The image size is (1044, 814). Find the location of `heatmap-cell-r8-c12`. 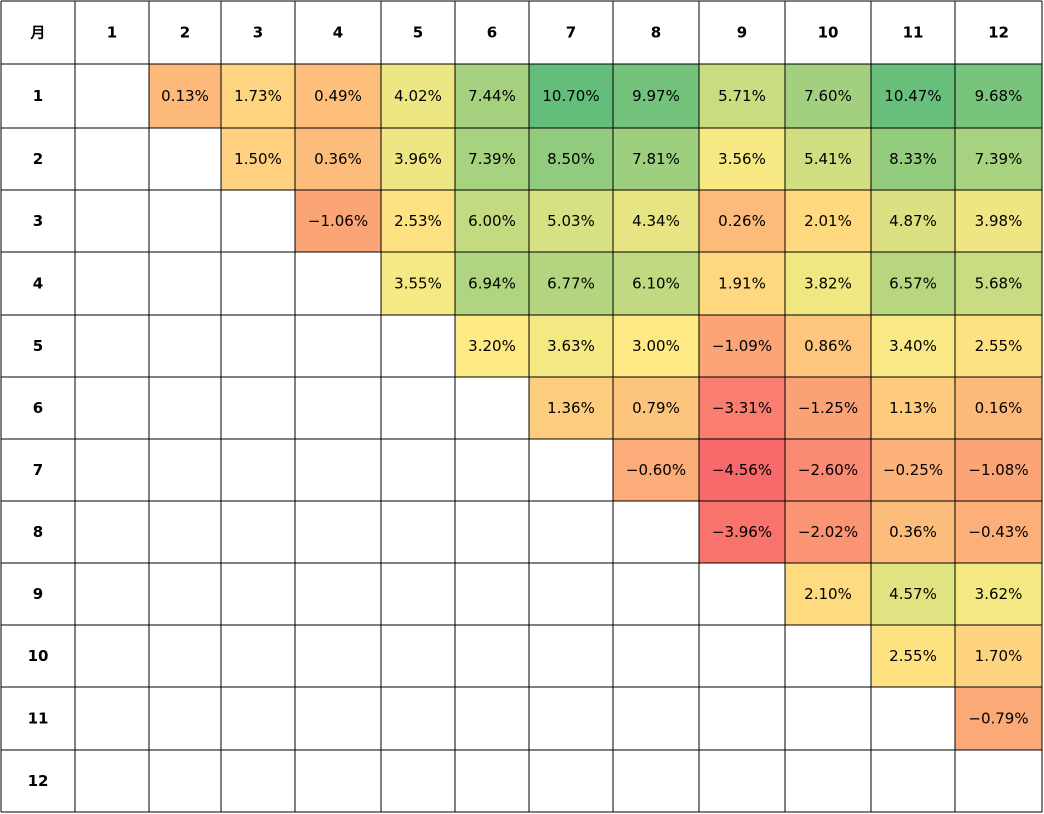

heatmap-cell-r8-c12 is located at coordinates (998, 532).